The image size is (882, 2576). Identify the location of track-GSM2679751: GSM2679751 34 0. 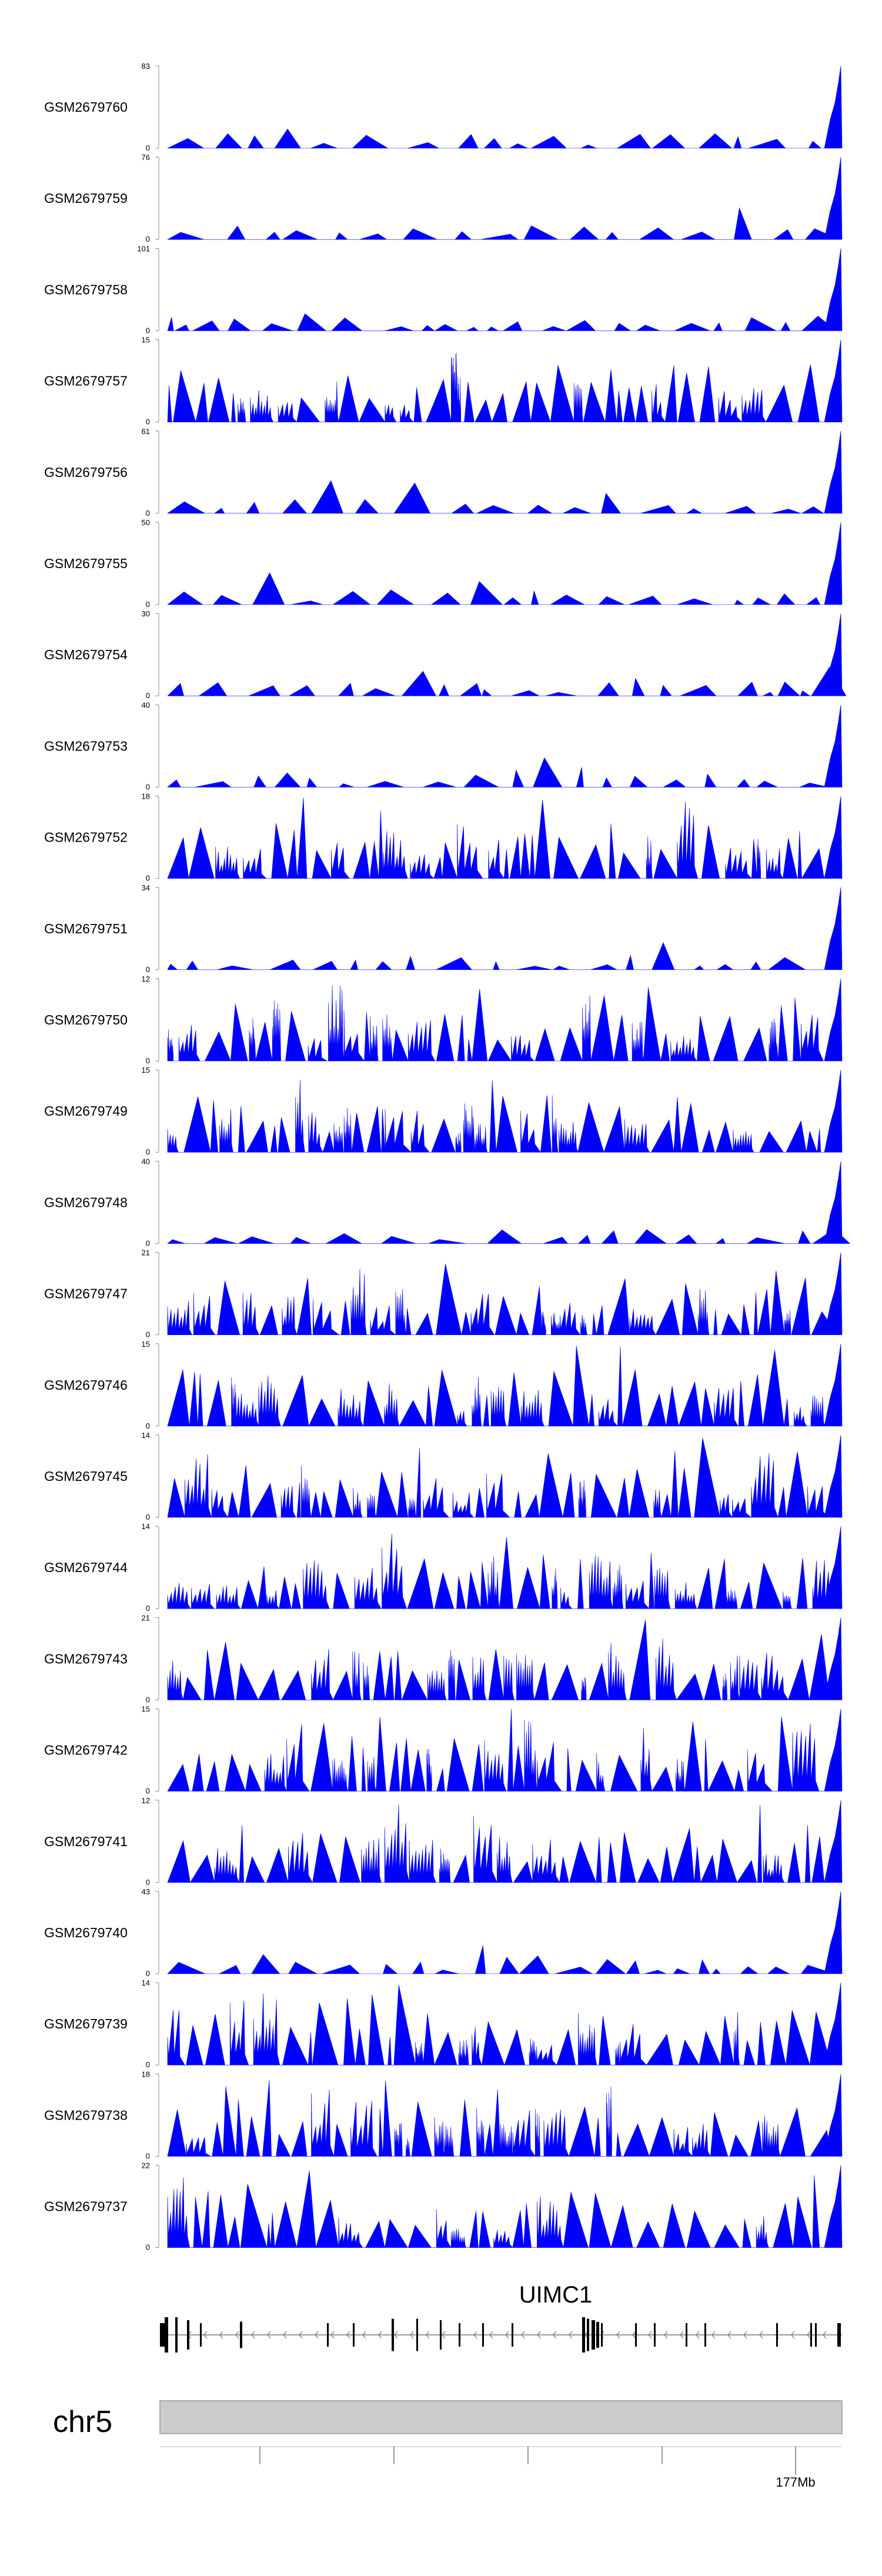
(443, 928).